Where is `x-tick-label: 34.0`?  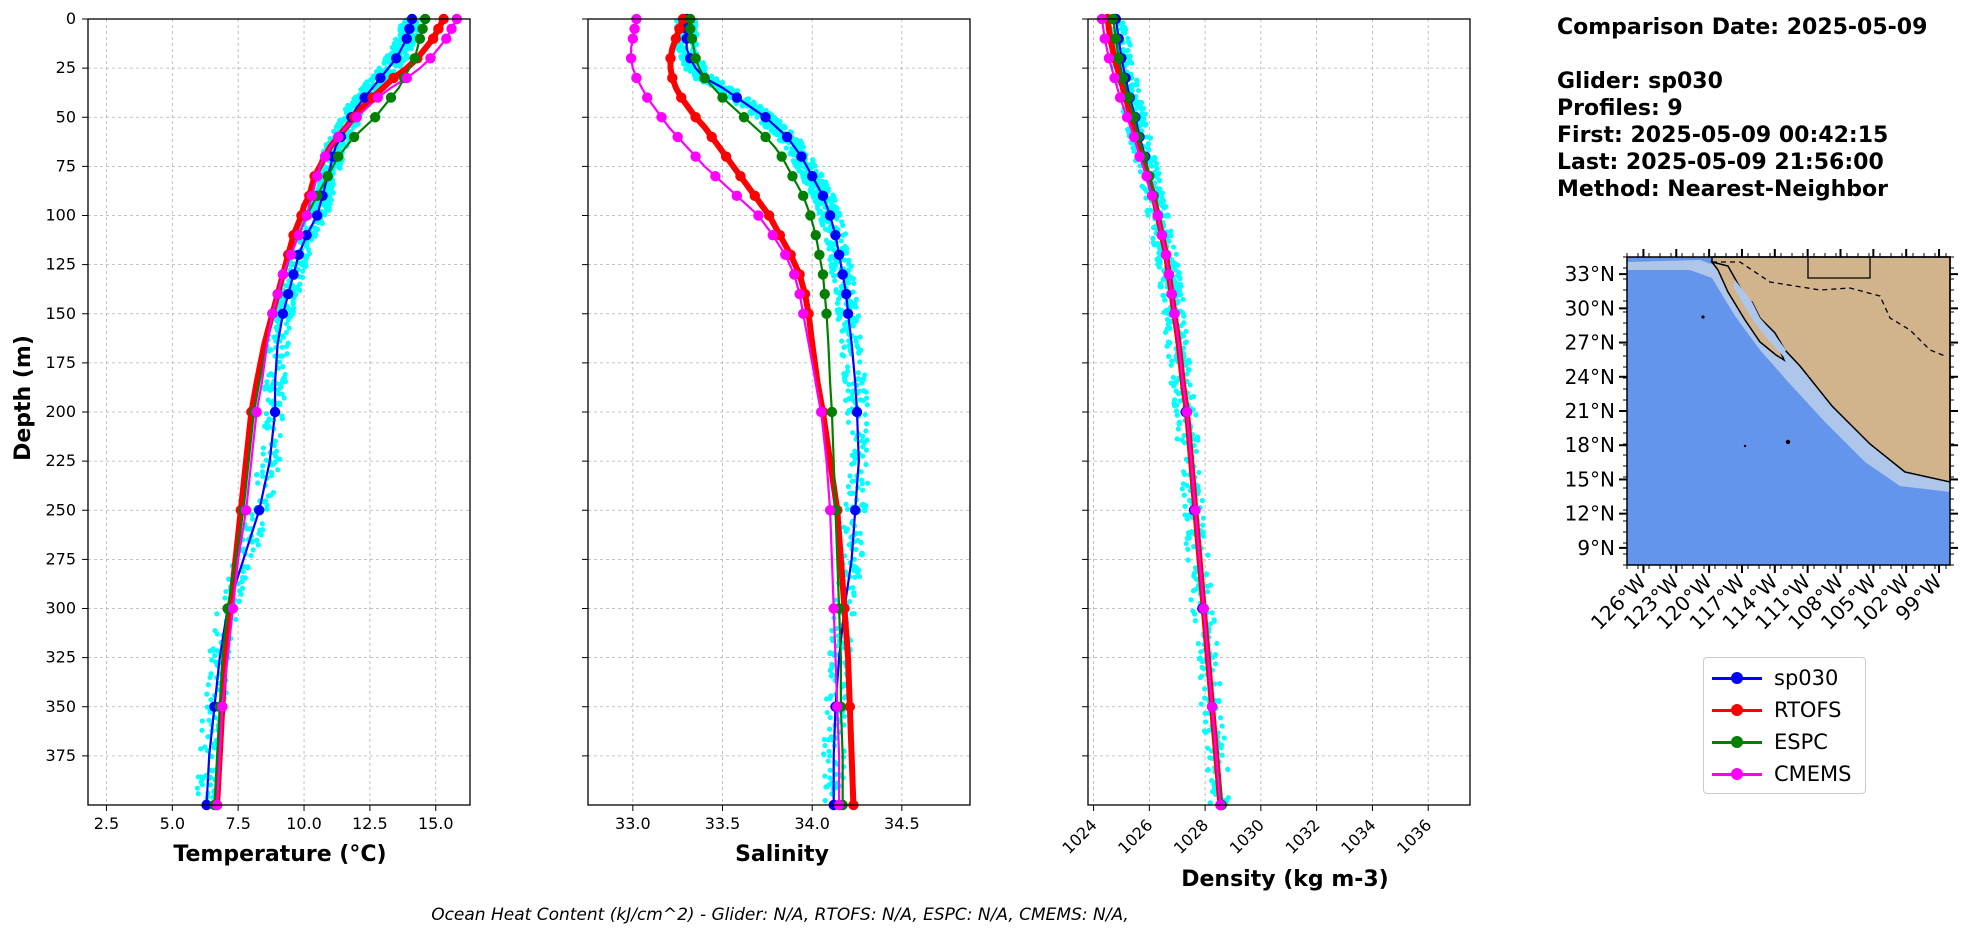 x-tick-label: 34.0 is located at coordinates (812, 823).